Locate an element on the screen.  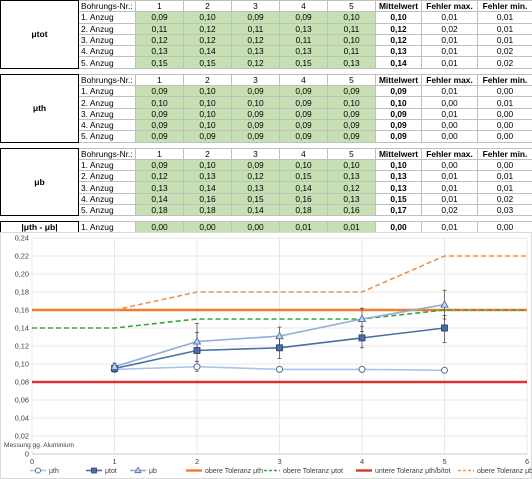
coefficient-symbol-text: μth is located at coordinates (39, 108).